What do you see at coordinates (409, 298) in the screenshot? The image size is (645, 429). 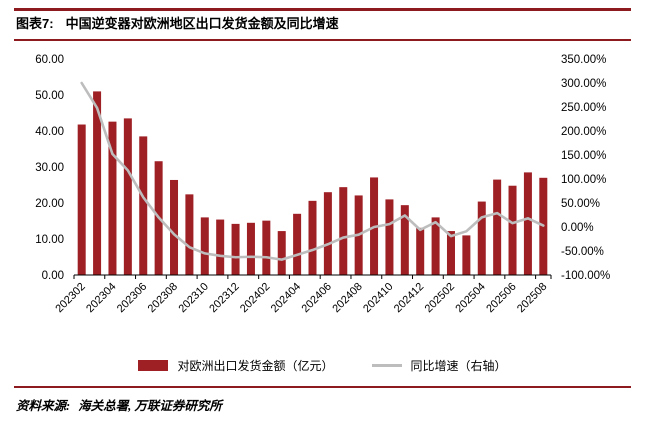 I see `svg-text: 202412` at bounding box center [409, 298].